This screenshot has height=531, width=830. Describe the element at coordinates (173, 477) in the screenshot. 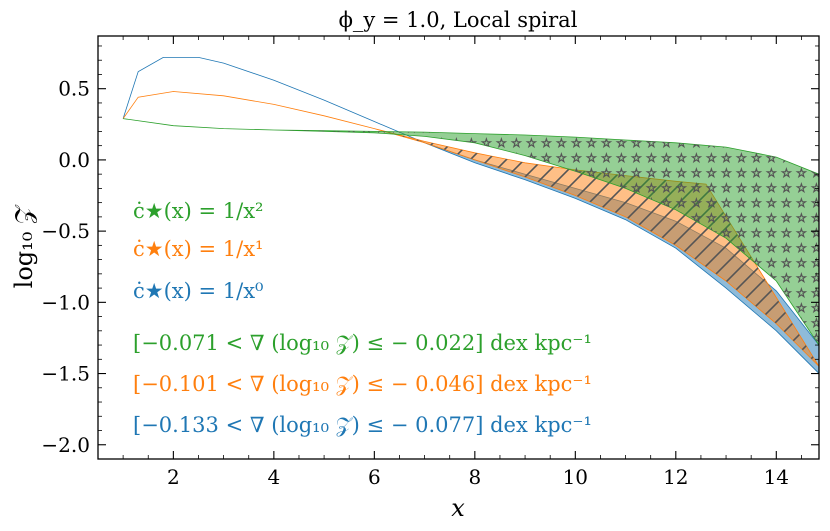

I see `x-tick-label: 2` at that location.